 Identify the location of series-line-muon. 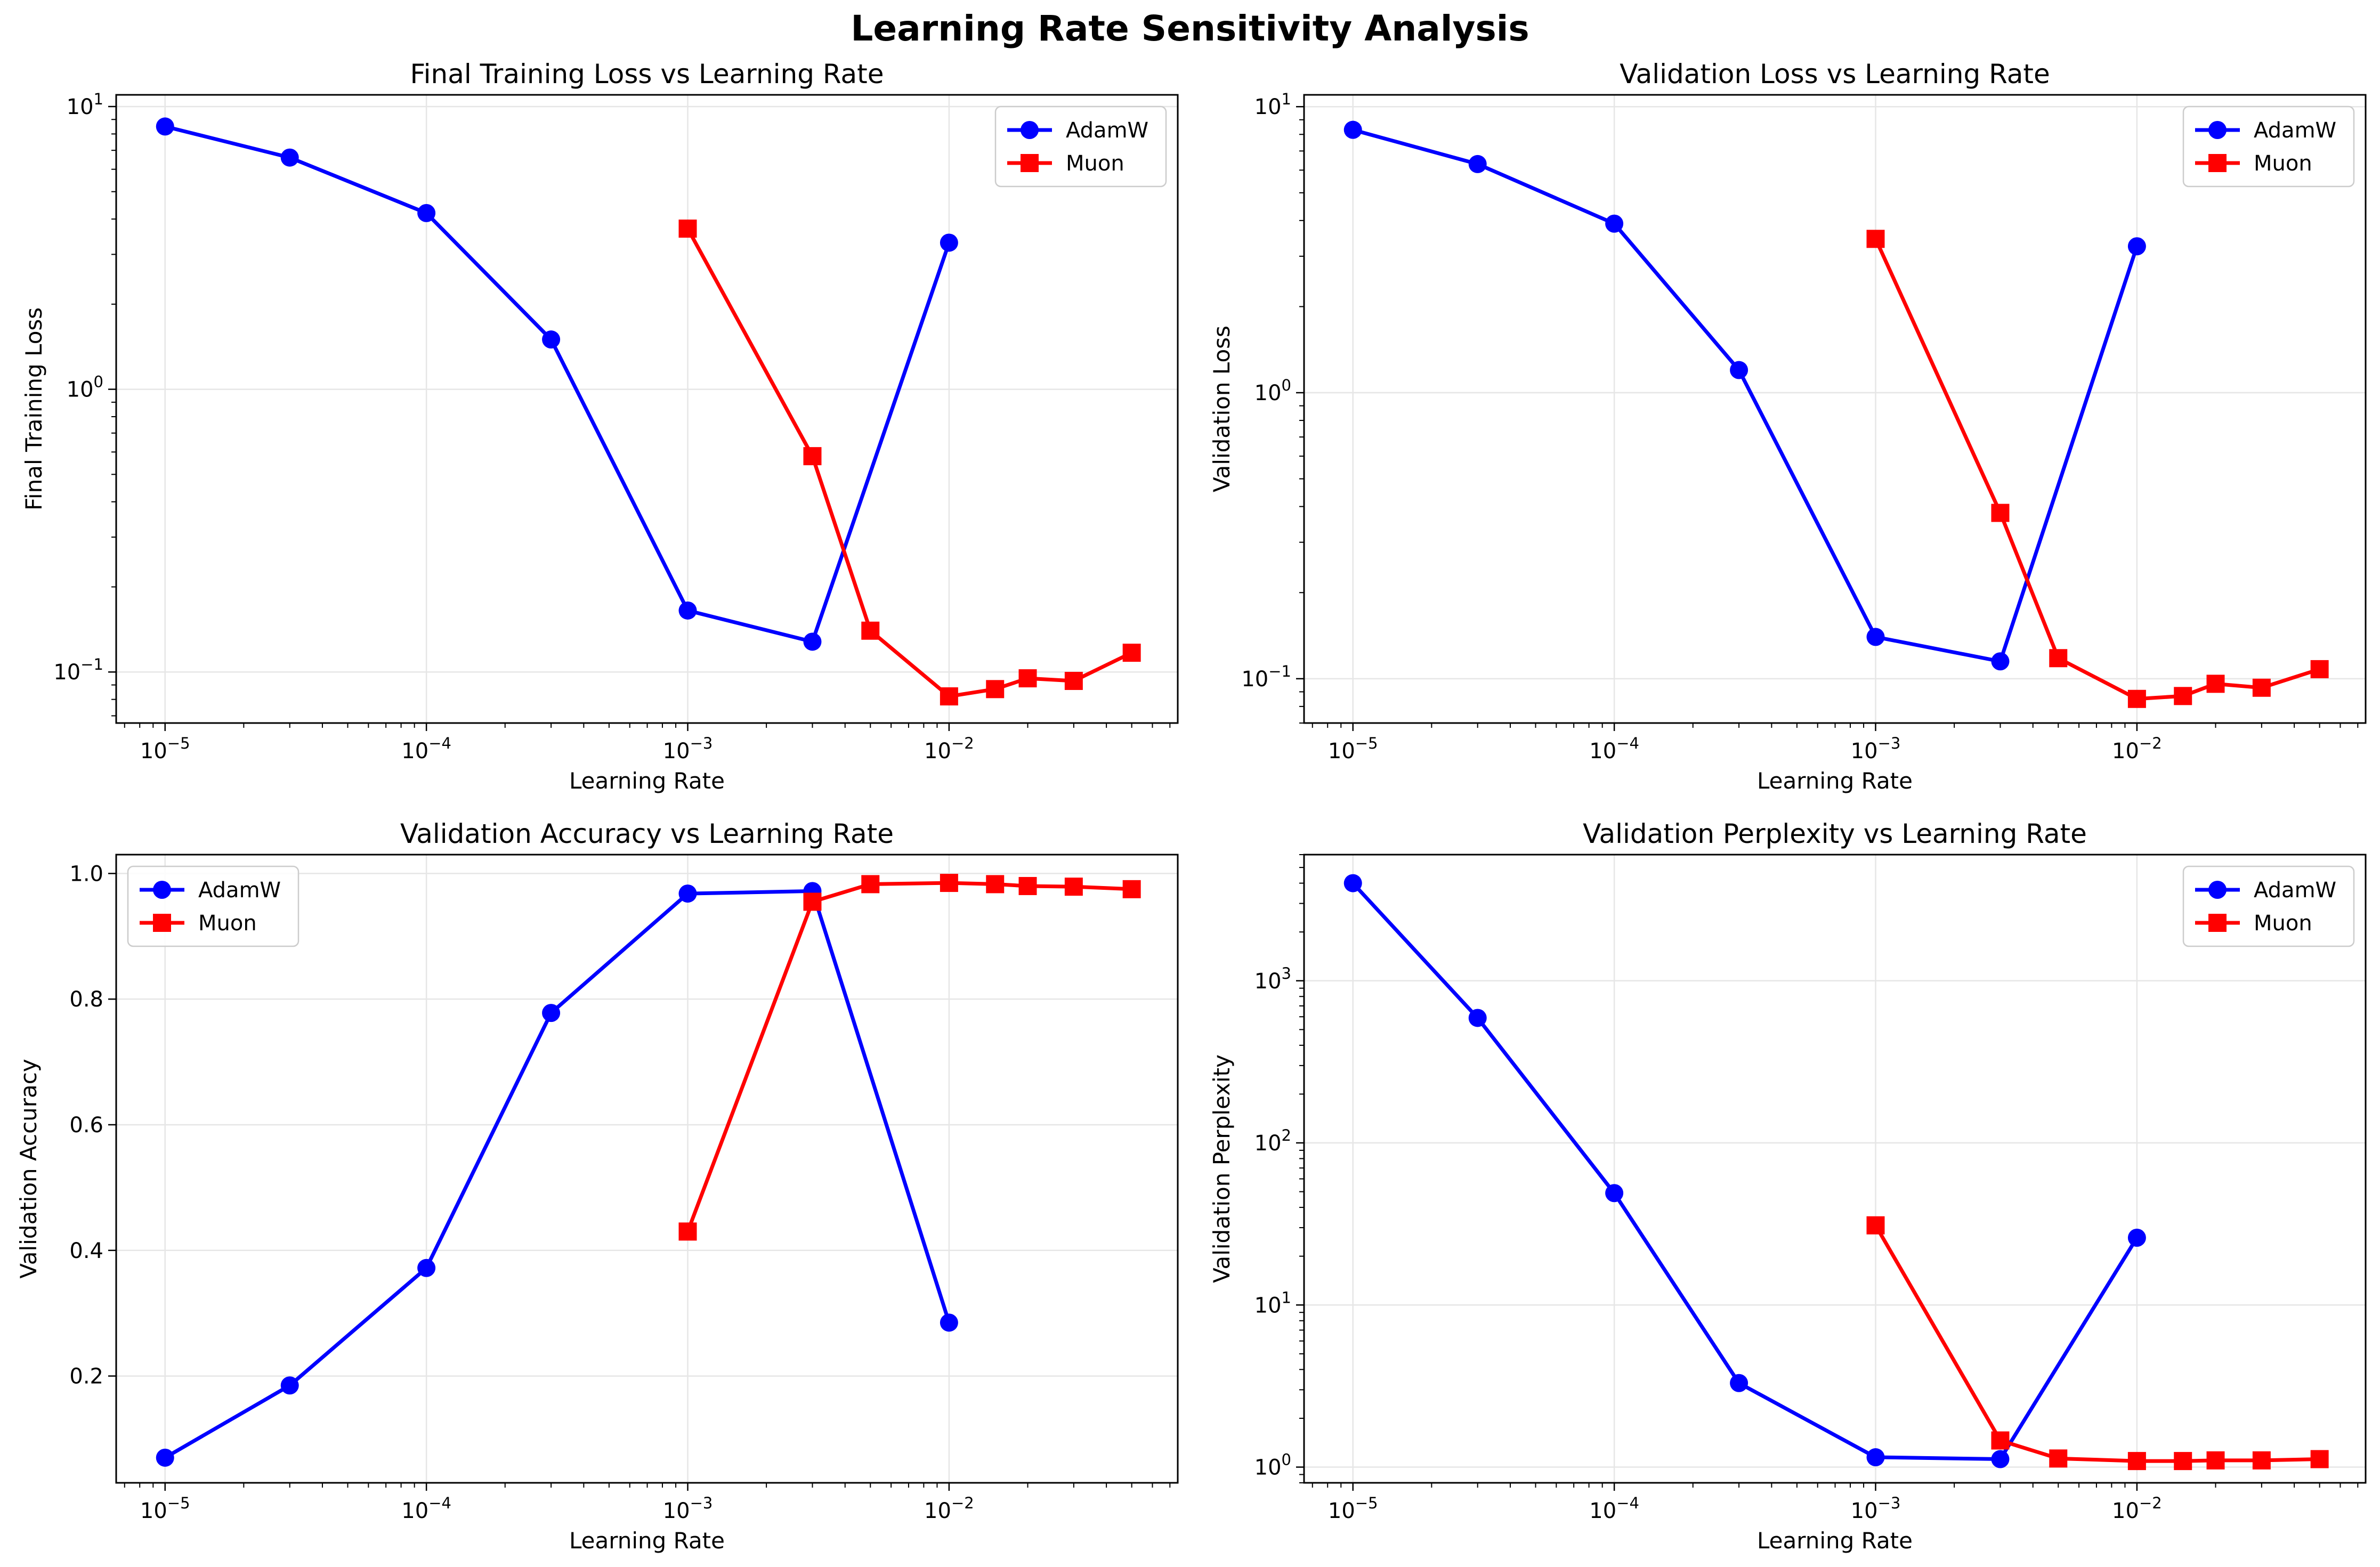
(2097, 469).